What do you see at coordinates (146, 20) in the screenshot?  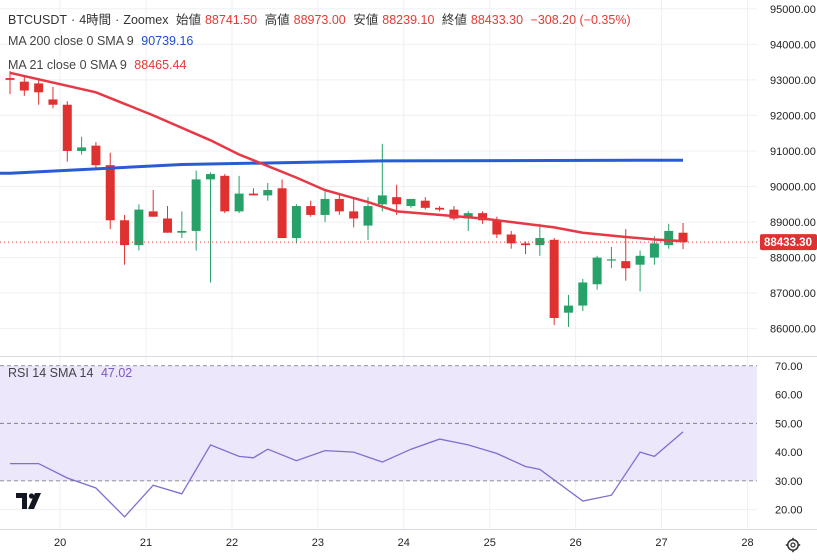 I see `exchange: Zoomex` at bounding box center [146, 20].